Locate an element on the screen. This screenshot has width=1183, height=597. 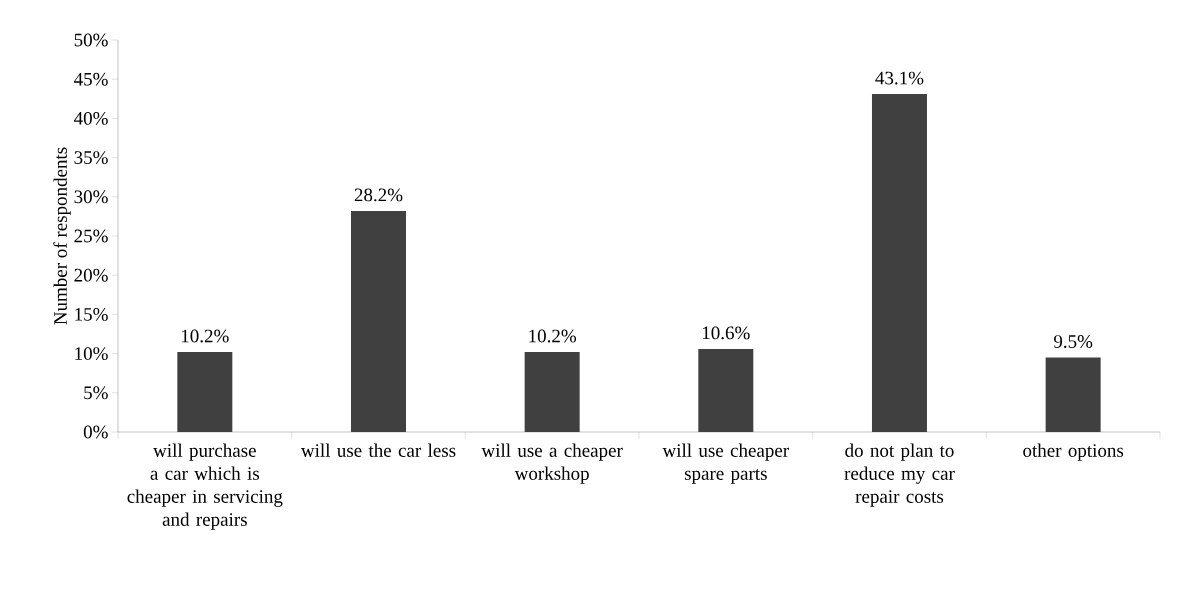
y-tick-label: 35% is located at coordinates (91, 158).